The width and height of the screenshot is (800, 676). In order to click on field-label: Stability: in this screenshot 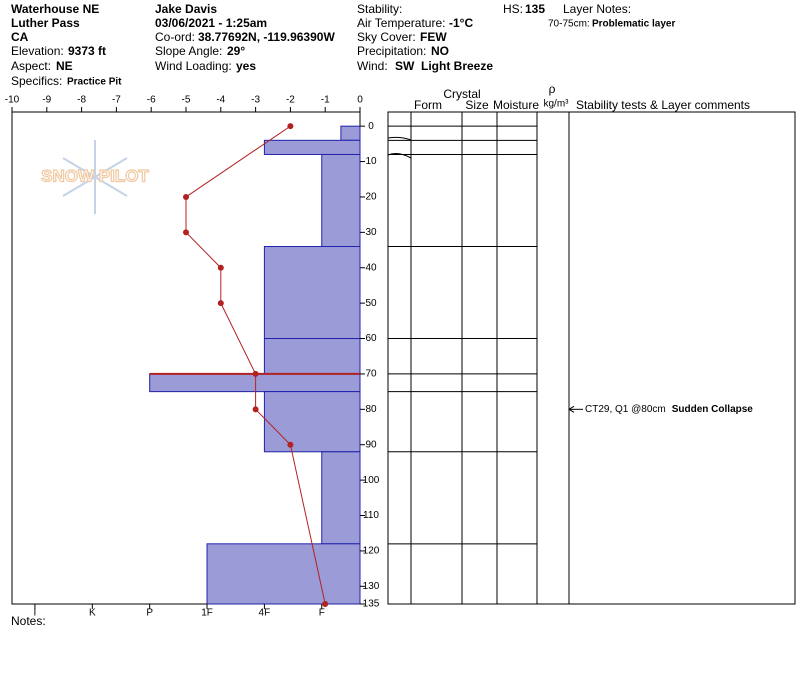, I will do `click(379, 9)`.